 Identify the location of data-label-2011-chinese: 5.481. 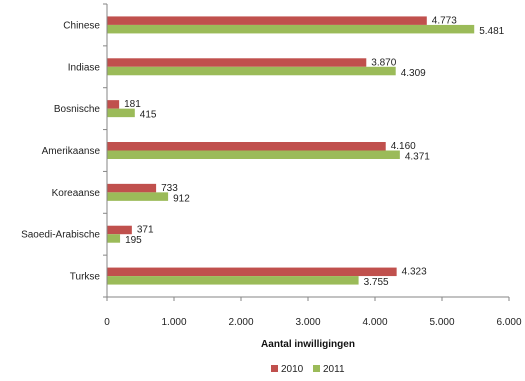
(491, 31).